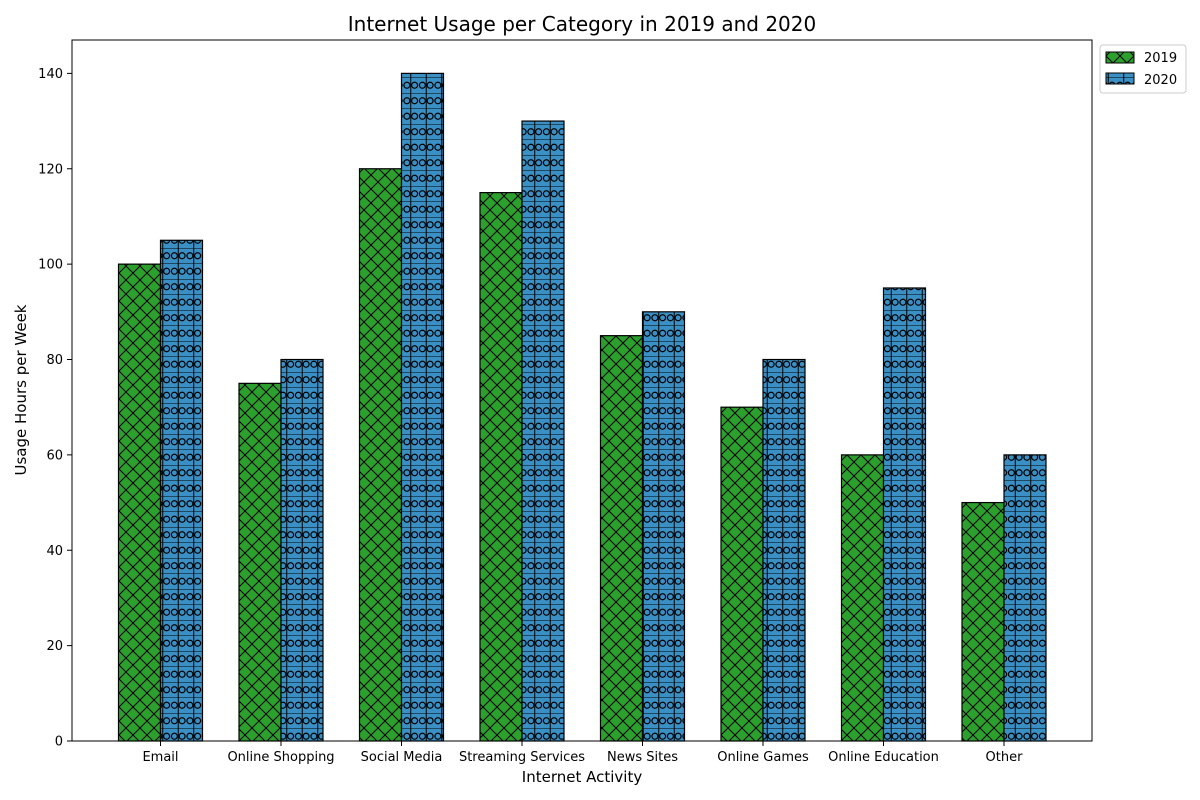  I want to click on bar-2020-other, so click(1025, 598).